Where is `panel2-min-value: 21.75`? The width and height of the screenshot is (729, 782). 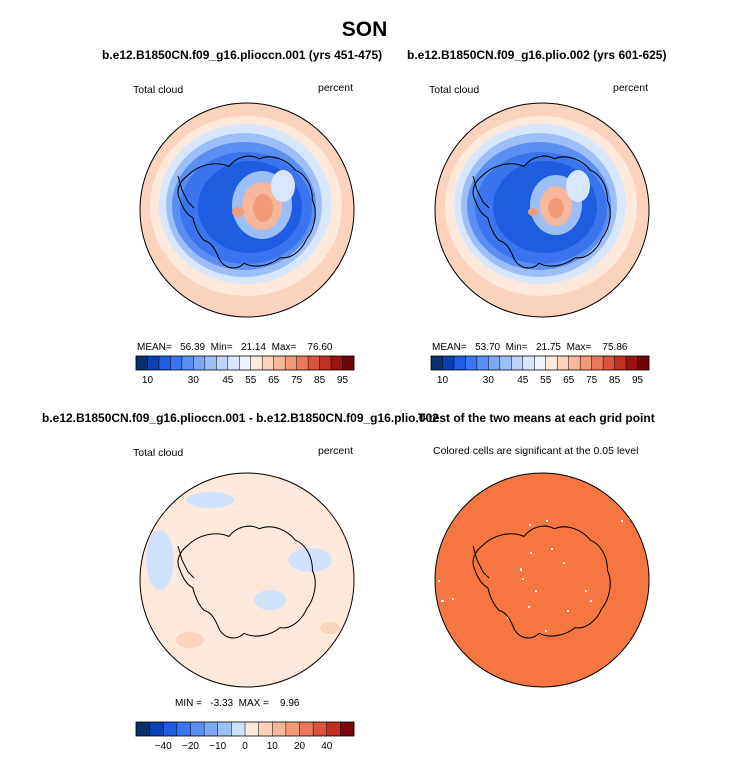
panel2-min-value: 21.75 is located at coordinates (548, 347).